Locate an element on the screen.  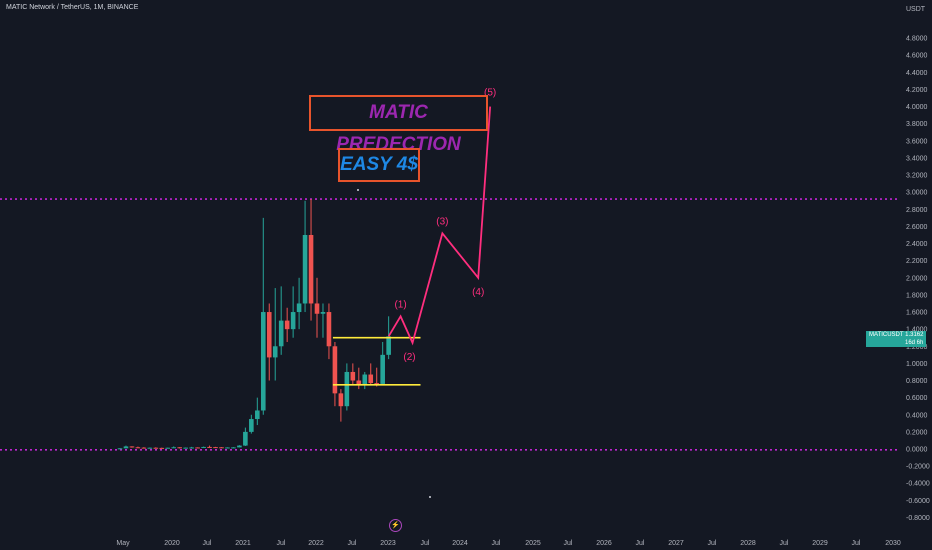
y-tick-label: 4.8000 is located at coordinates (917, 39).